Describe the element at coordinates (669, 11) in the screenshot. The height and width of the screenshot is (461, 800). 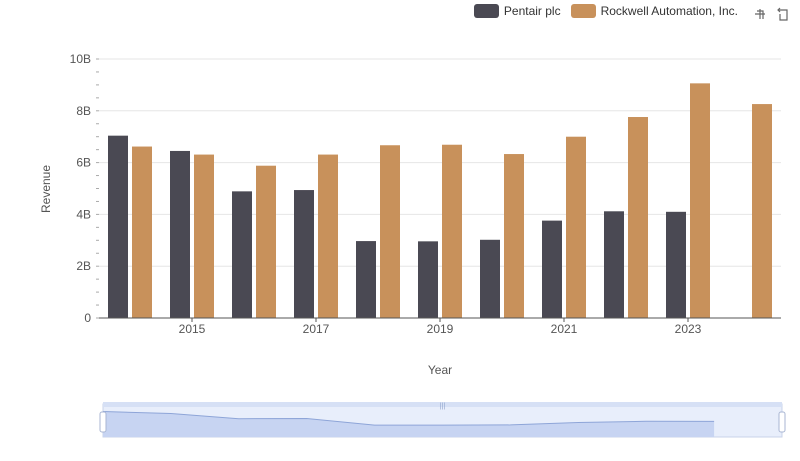
I see `legend-label-rockwell: Rockwell Automation, Inc.` at that location.